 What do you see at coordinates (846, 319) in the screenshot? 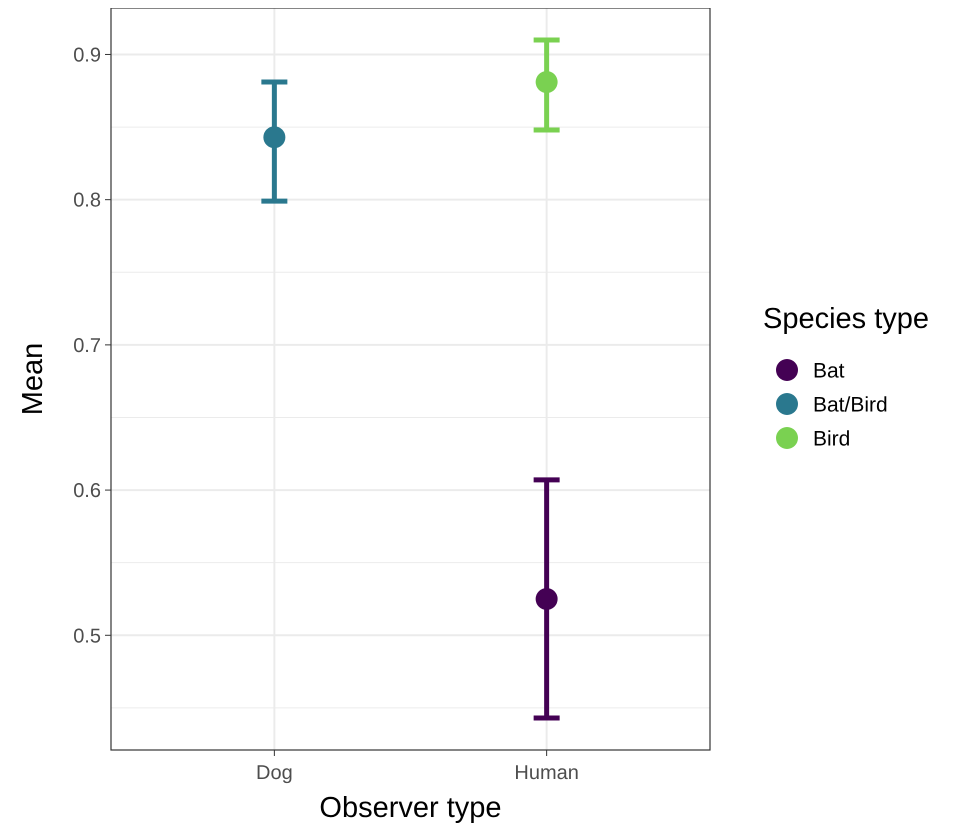
I see `legend-title: Species type` at bounding box center [846, 319].